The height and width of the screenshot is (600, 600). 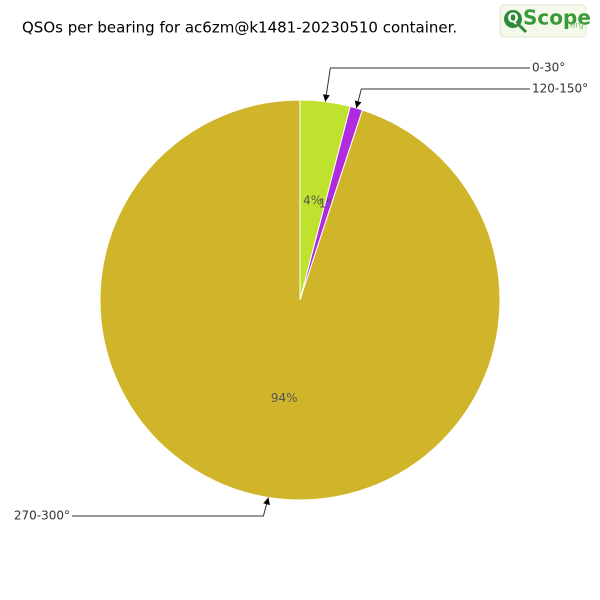 I want to click on logo: Q Scope .org, so click(x=545, y=21).